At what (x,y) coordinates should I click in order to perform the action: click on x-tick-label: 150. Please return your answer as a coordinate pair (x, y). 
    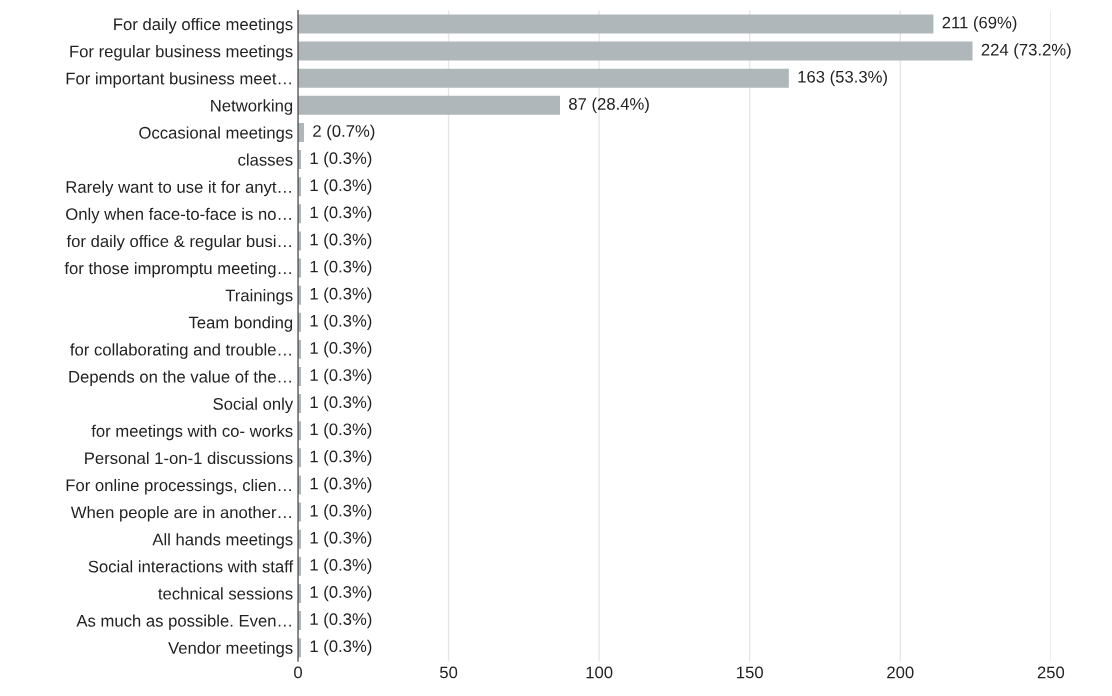
    Looking at the image, I should click on (750, 672).